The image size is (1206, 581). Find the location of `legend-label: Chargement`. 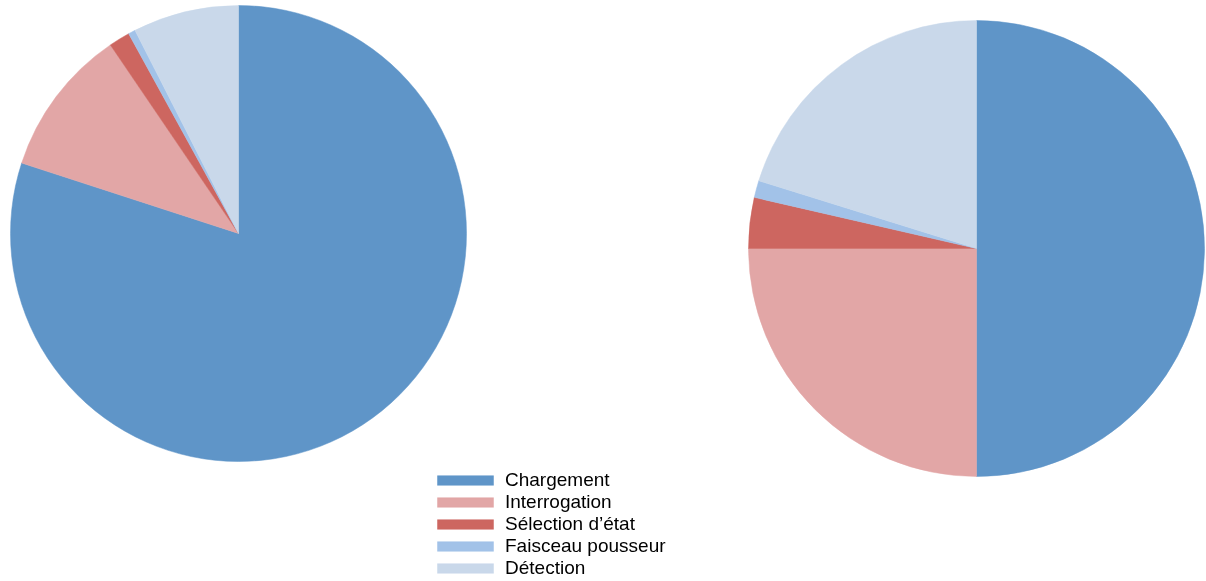

legend-label: Chargement is located at coordinates (557, 480).